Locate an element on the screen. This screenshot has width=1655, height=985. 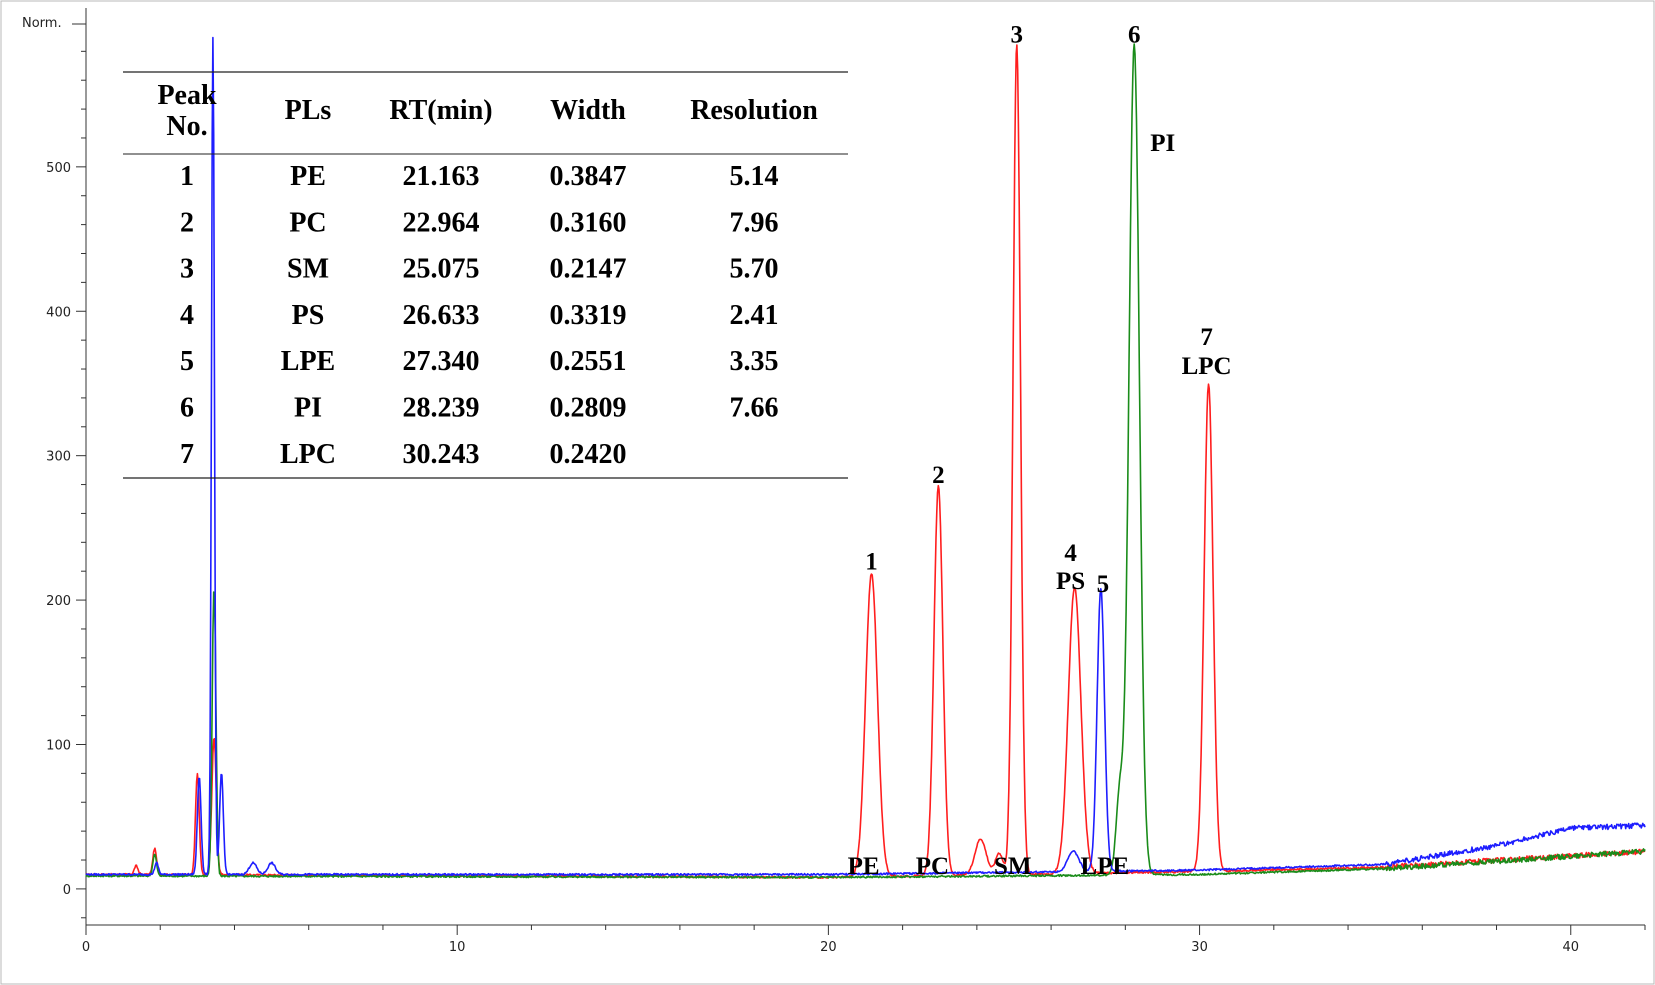
peak-name-label: LPC is located at coordinates (1207, 366).